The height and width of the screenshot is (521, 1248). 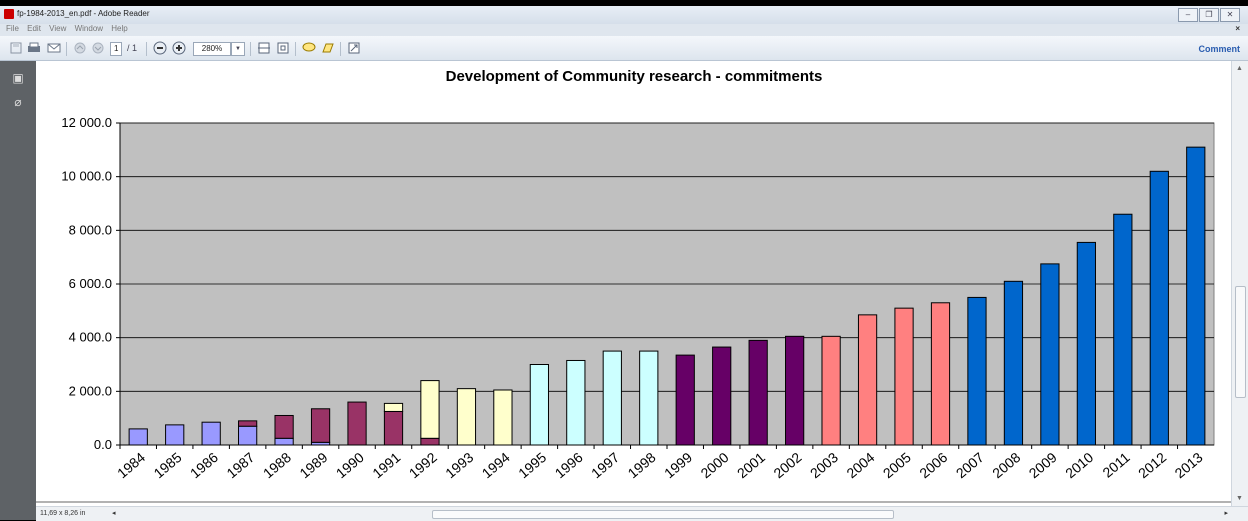 I want to click on y-tick-label: 12 000.0, so click(x=86, y=122).